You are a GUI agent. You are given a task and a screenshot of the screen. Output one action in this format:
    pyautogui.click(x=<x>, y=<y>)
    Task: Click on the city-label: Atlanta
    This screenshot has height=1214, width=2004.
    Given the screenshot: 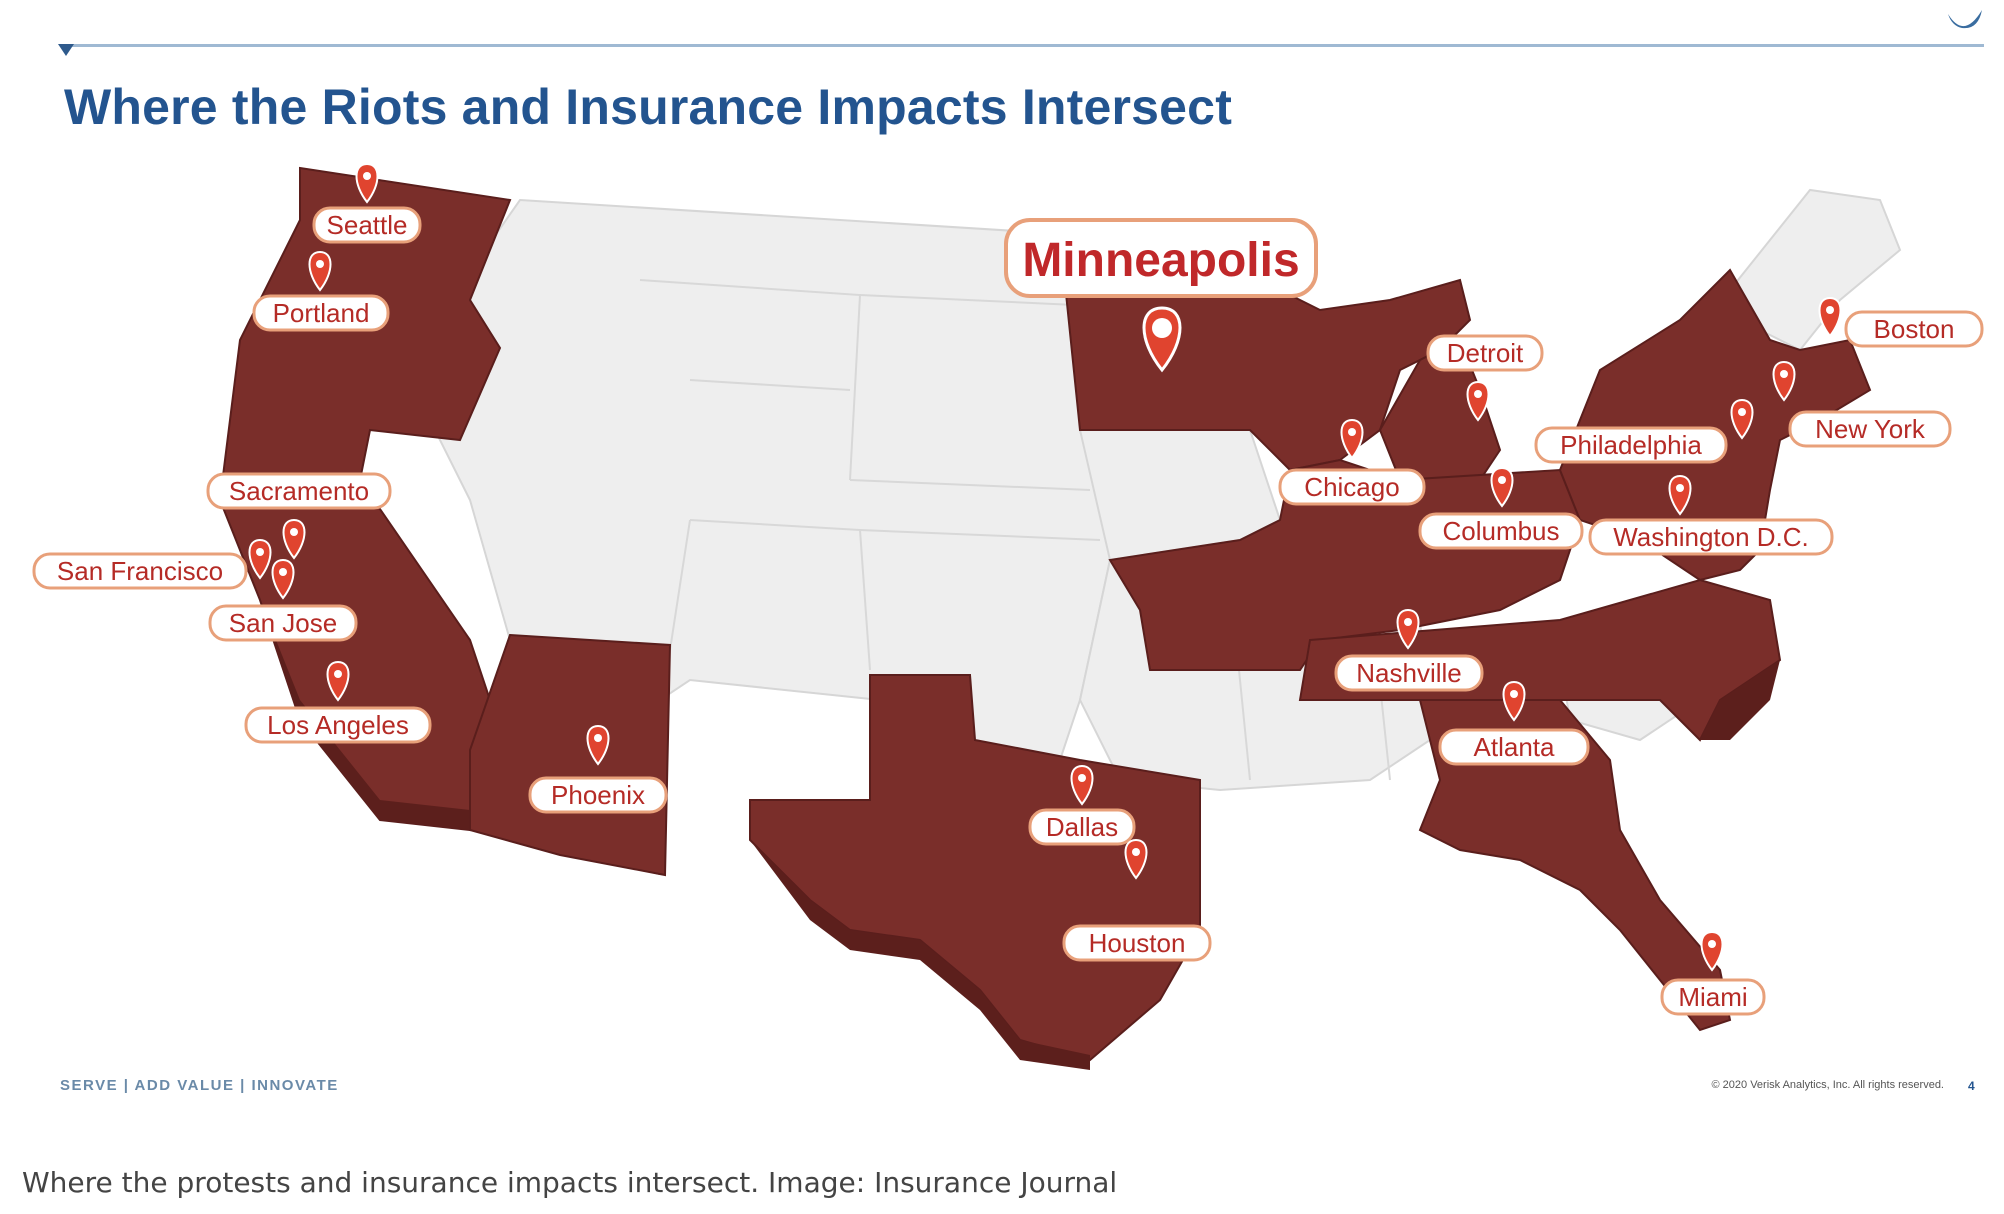 What is the action you would take?
    pyautogui.click(x=1514, y=747)
    